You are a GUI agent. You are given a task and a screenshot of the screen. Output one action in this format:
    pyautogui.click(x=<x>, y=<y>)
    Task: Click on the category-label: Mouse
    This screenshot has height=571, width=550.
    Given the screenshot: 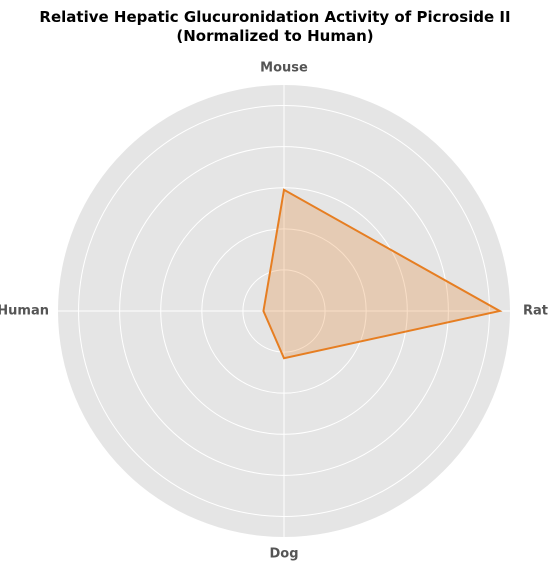 What is the action you would take?
    pyautogui.click(x=284, y=68)
    